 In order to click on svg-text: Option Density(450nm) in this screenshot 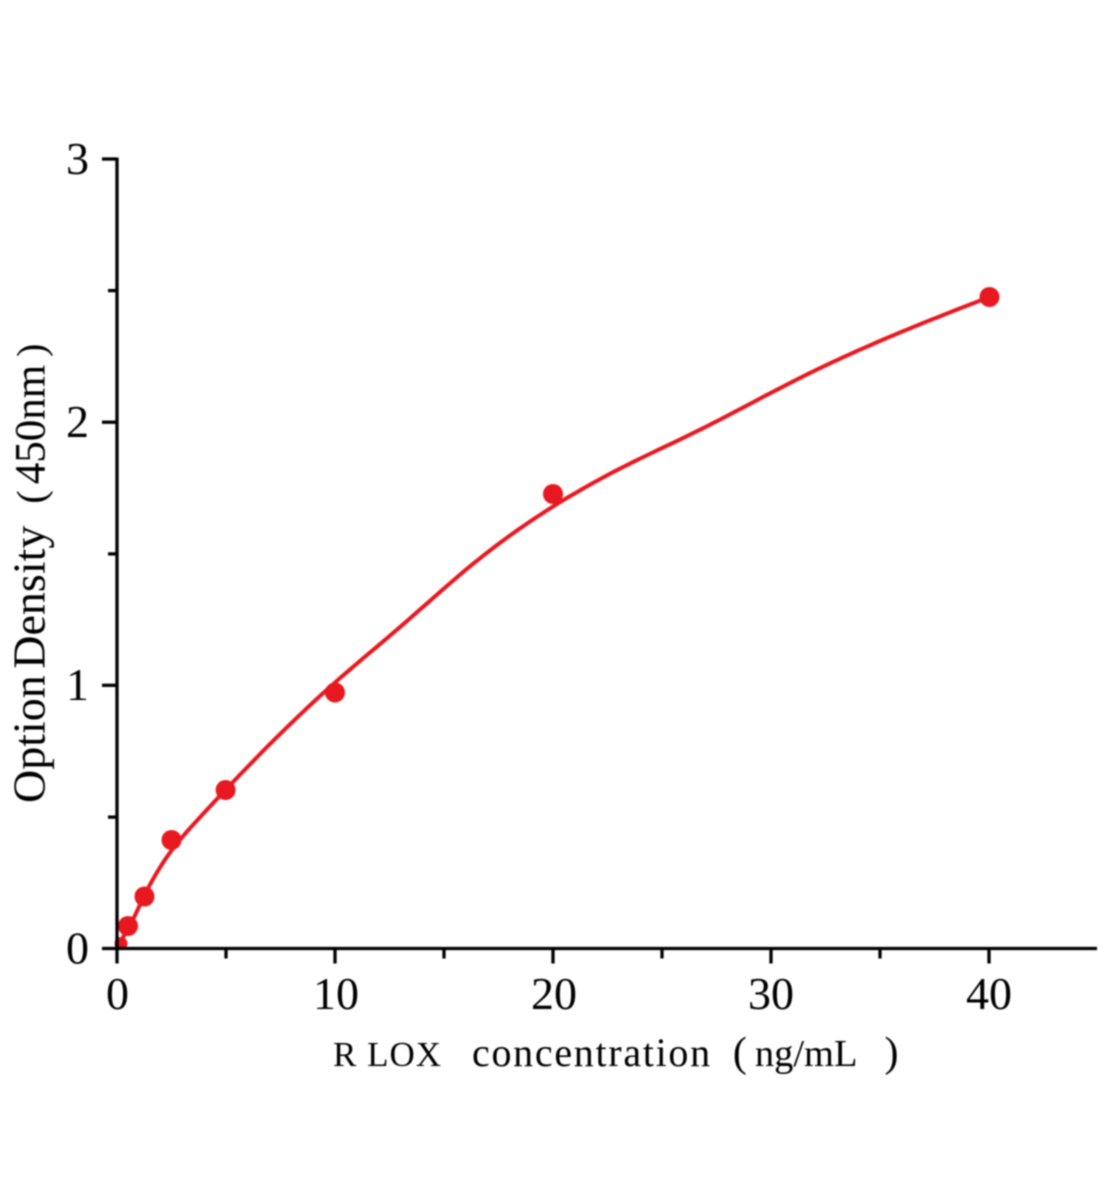, I will do `click(29, 574)`.